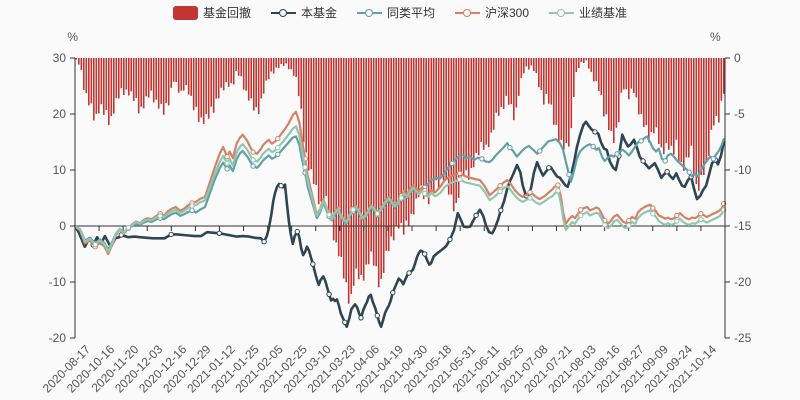 This screenshot has width=800, height=400. What do you see at coordinates (743, 282) in the screenshot?
I see `y-axis-right-label: -20` at bounding box center [743, 282].